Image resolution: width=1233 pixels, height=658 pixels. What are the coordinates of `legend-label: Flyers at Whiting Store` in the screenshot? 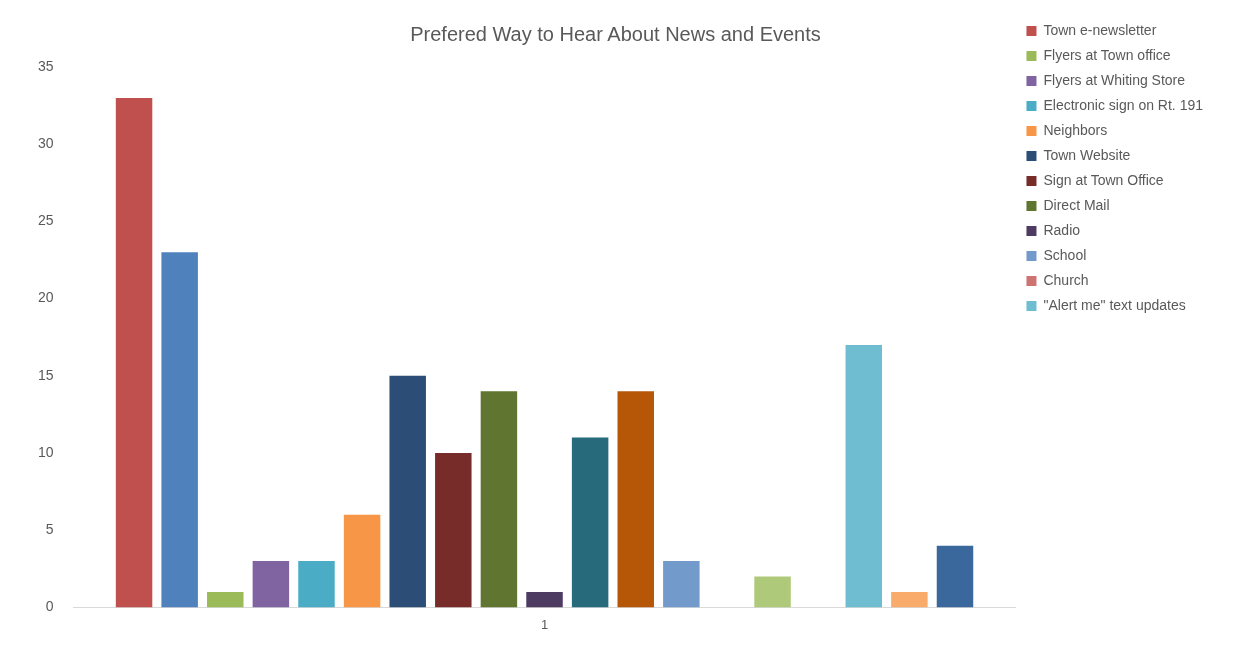 It's located at (1114, 79).